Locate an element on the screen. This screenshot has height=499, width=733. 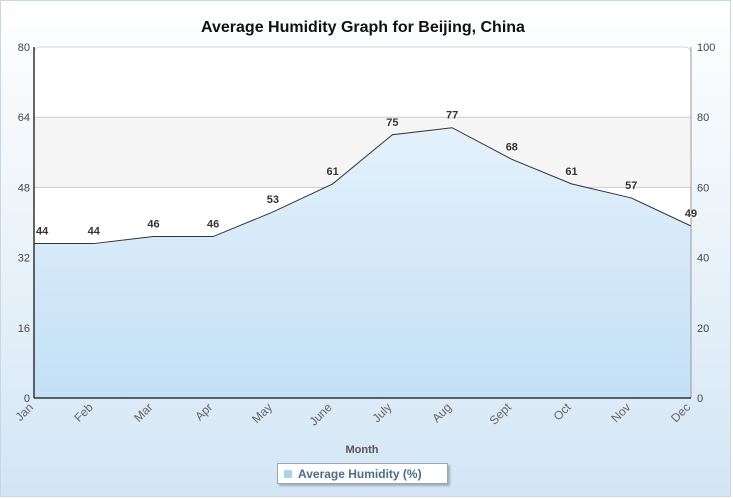
x-axis-tick-label: Apr is located at coordinates (203, 411).